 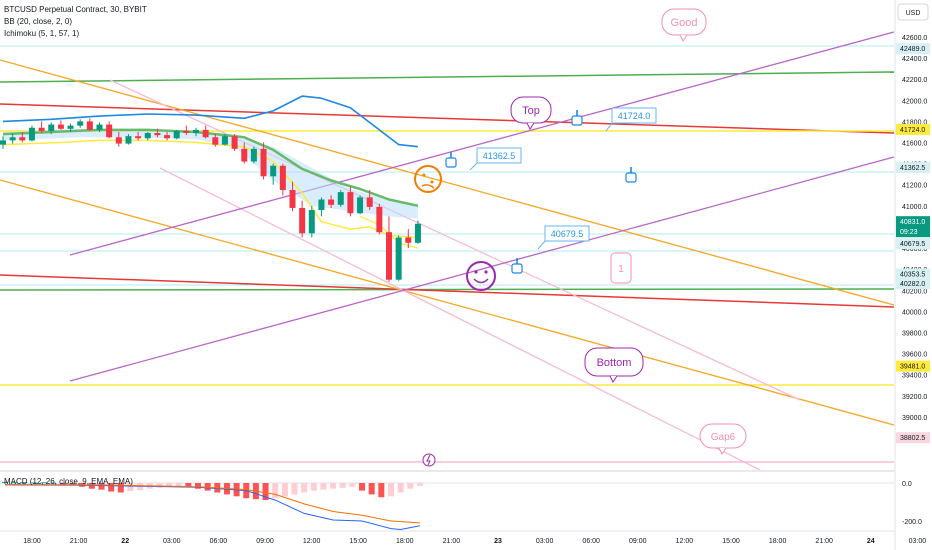 I want to click on time-tick-label: 06:00, so click(x=219, y=541).